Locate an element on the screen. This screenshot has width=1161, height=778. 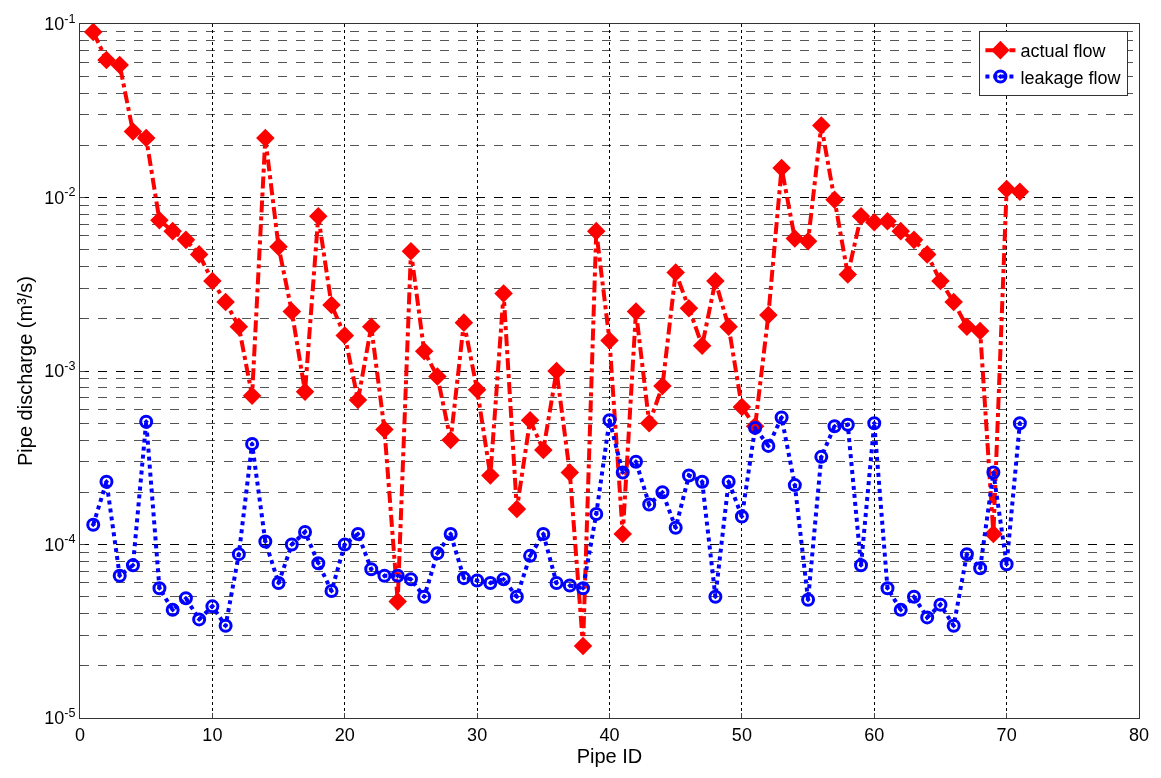
x-tick-label: 80 is located at coordinates (1139, 734).